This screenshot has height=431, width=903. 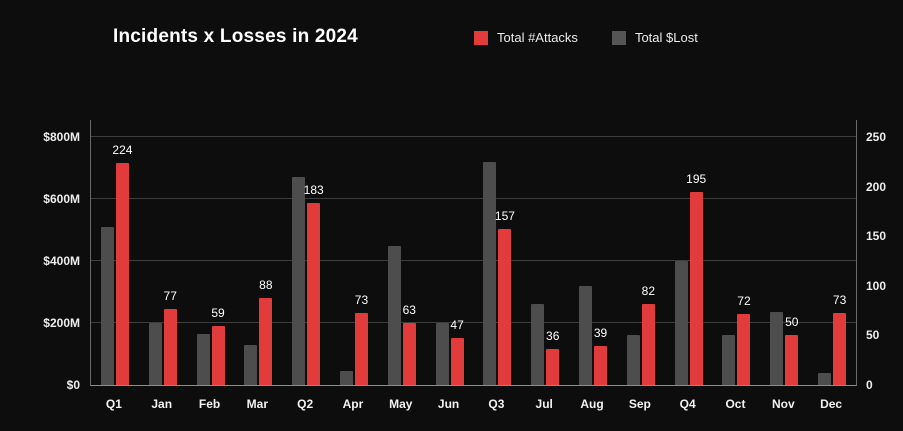 What do you see at coordinates (162, 404) in the screenshot?
I see `x-axis-category-label: Jan` at bounding box center [162, 404].